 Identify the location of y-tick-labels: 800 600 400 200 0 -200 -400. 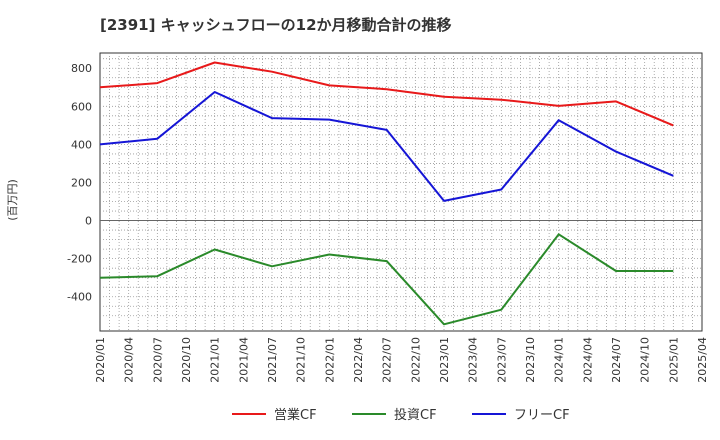
(79, 182).